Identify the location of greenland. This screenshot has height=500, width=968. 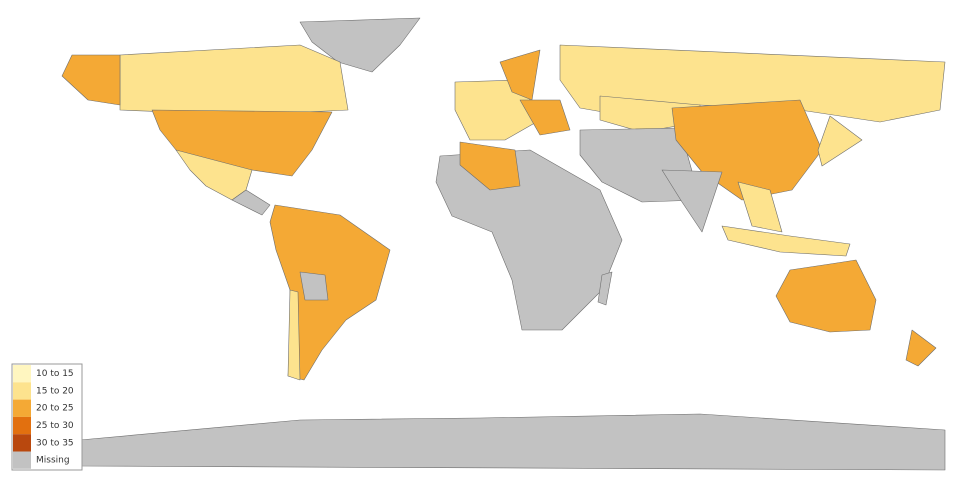
(360, 45).